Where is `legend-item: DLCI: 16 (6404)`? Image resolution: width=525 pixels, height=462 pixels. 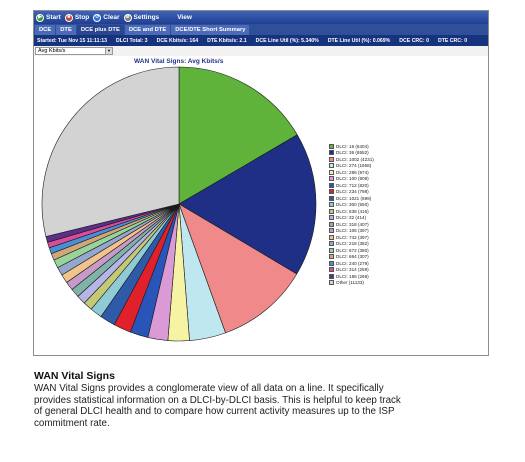
legend-item: DLCI: 16 (6404) is located at coordinates (351, 146).